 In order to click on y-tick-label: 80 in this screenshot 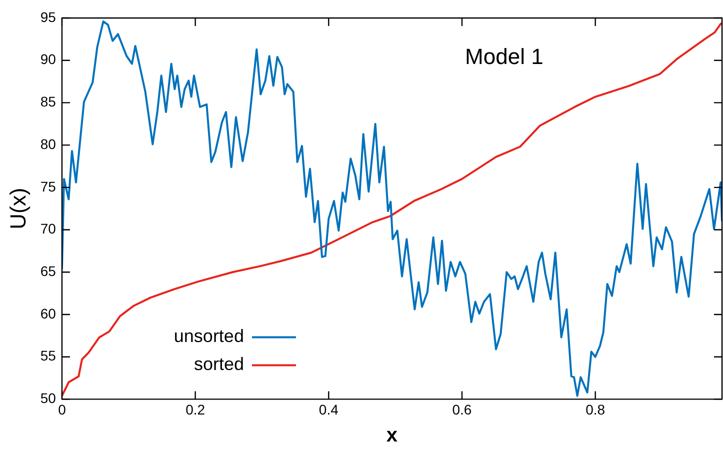, I will do `click(48, 144)`.